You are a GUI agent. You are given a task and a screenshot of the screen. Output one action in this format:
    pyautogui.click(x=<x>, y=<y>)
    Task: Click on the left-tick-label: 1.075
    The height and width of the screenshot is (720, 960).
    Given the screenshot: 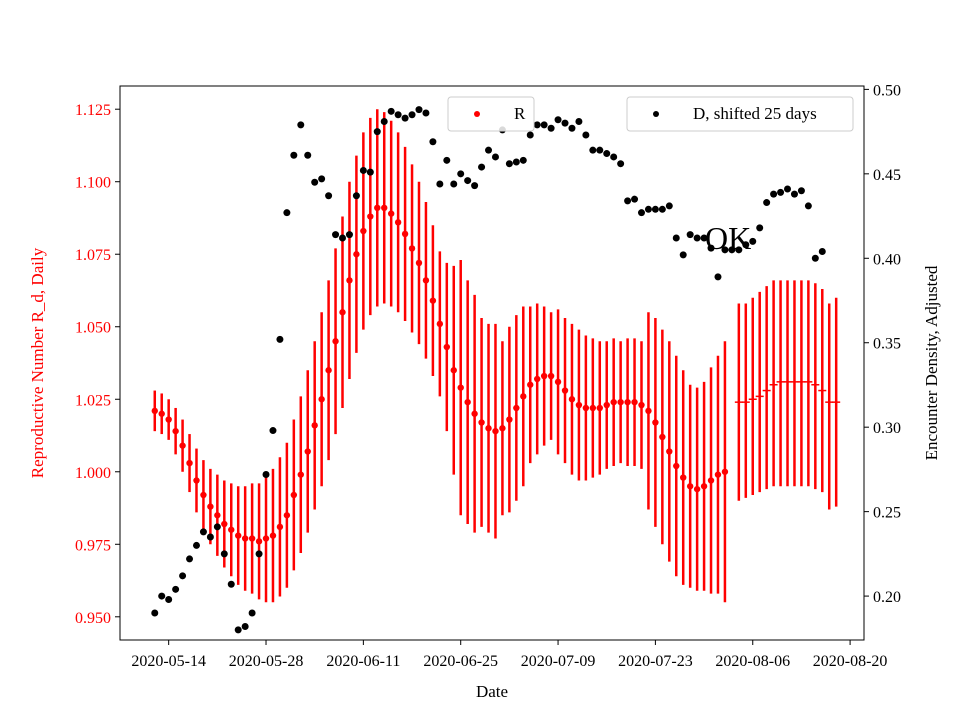 What is the action you would take?
    pyautogui.click(x=93, y=255)
    